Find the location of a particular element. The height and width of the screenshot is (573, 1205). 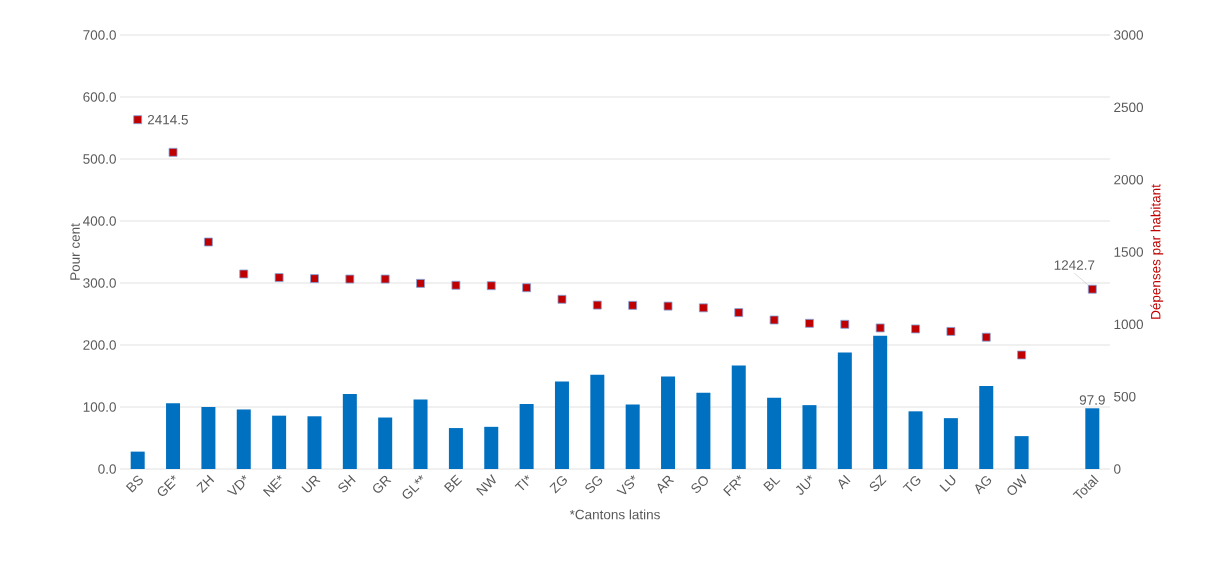

x-axis-title: *Cantons latins is located at coordinates (614, 514).